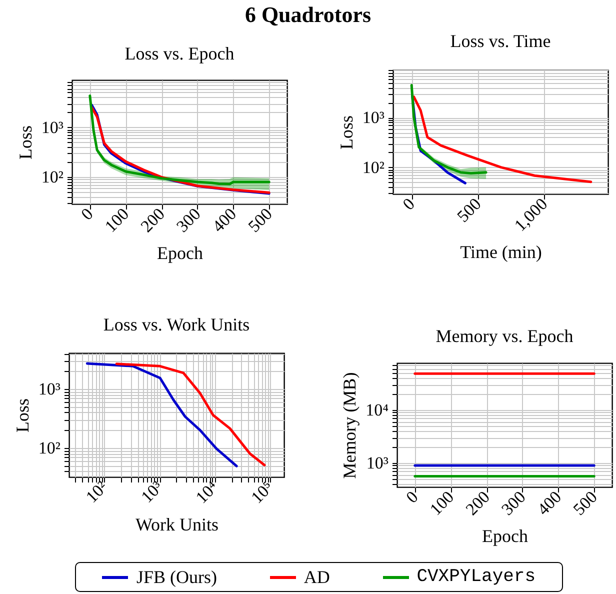 Image resolution: width=616 pixels, height=594 pixels. I want to click on x-tick-label: 10⁴, so click(207, 492).